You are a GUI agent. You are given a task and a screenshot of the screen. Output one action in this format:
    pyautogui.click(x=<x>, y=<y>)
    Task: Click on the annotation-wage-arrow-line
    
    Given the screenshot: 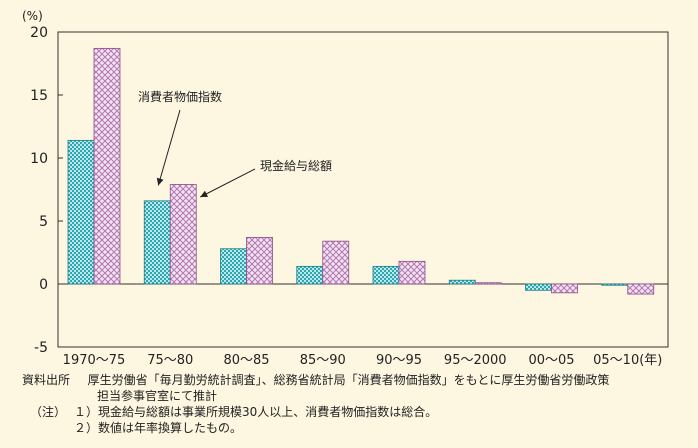 What is the action you would take?
    pyautogui.click(x=228, y=183)
    